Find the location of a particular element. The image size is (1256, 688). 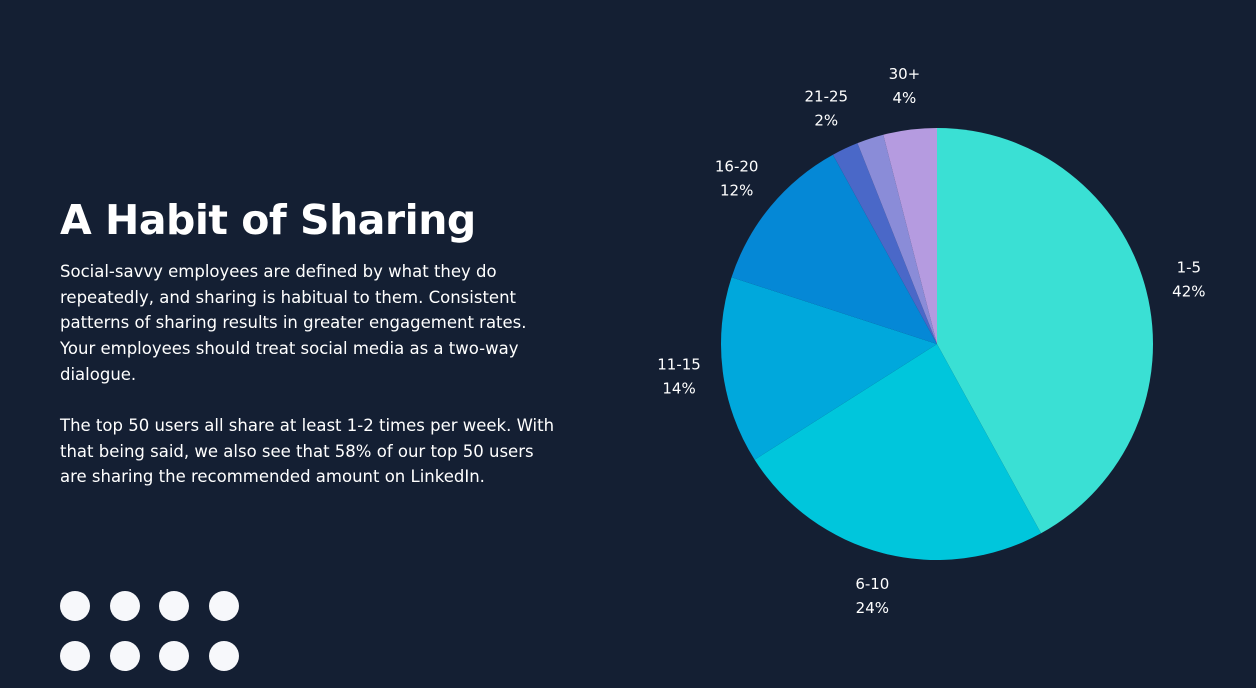

slide-title: A Habit of Sharing is located at coordinates (268, 220).